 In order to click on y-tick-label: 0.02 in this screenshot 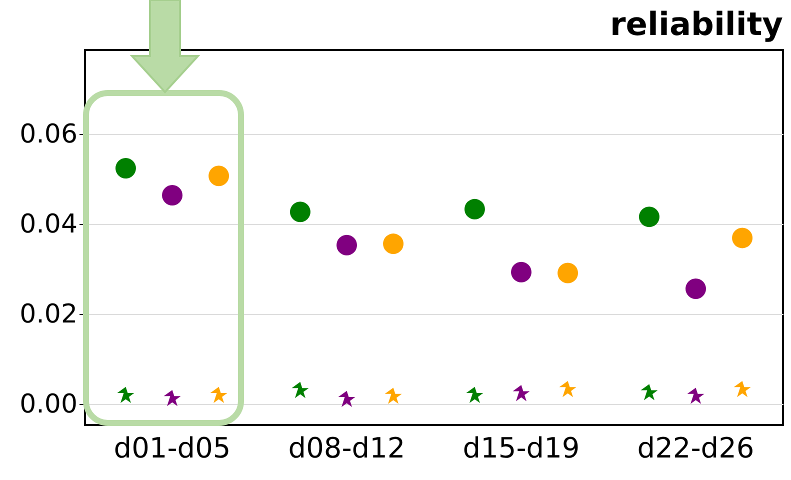, I will do `click(49, 314)`.